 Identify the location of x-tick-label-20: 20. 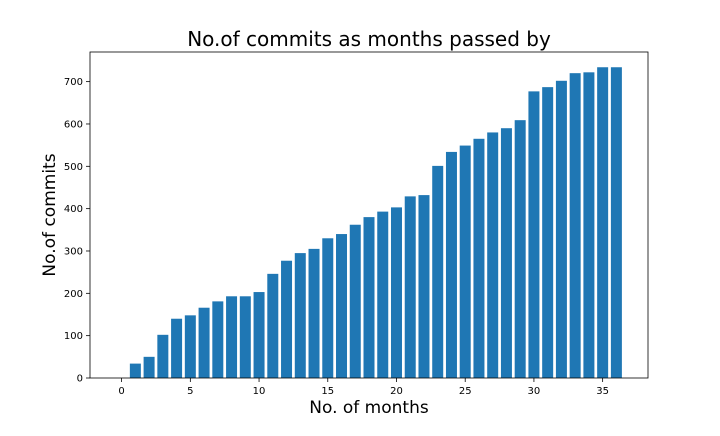
(396, 391).